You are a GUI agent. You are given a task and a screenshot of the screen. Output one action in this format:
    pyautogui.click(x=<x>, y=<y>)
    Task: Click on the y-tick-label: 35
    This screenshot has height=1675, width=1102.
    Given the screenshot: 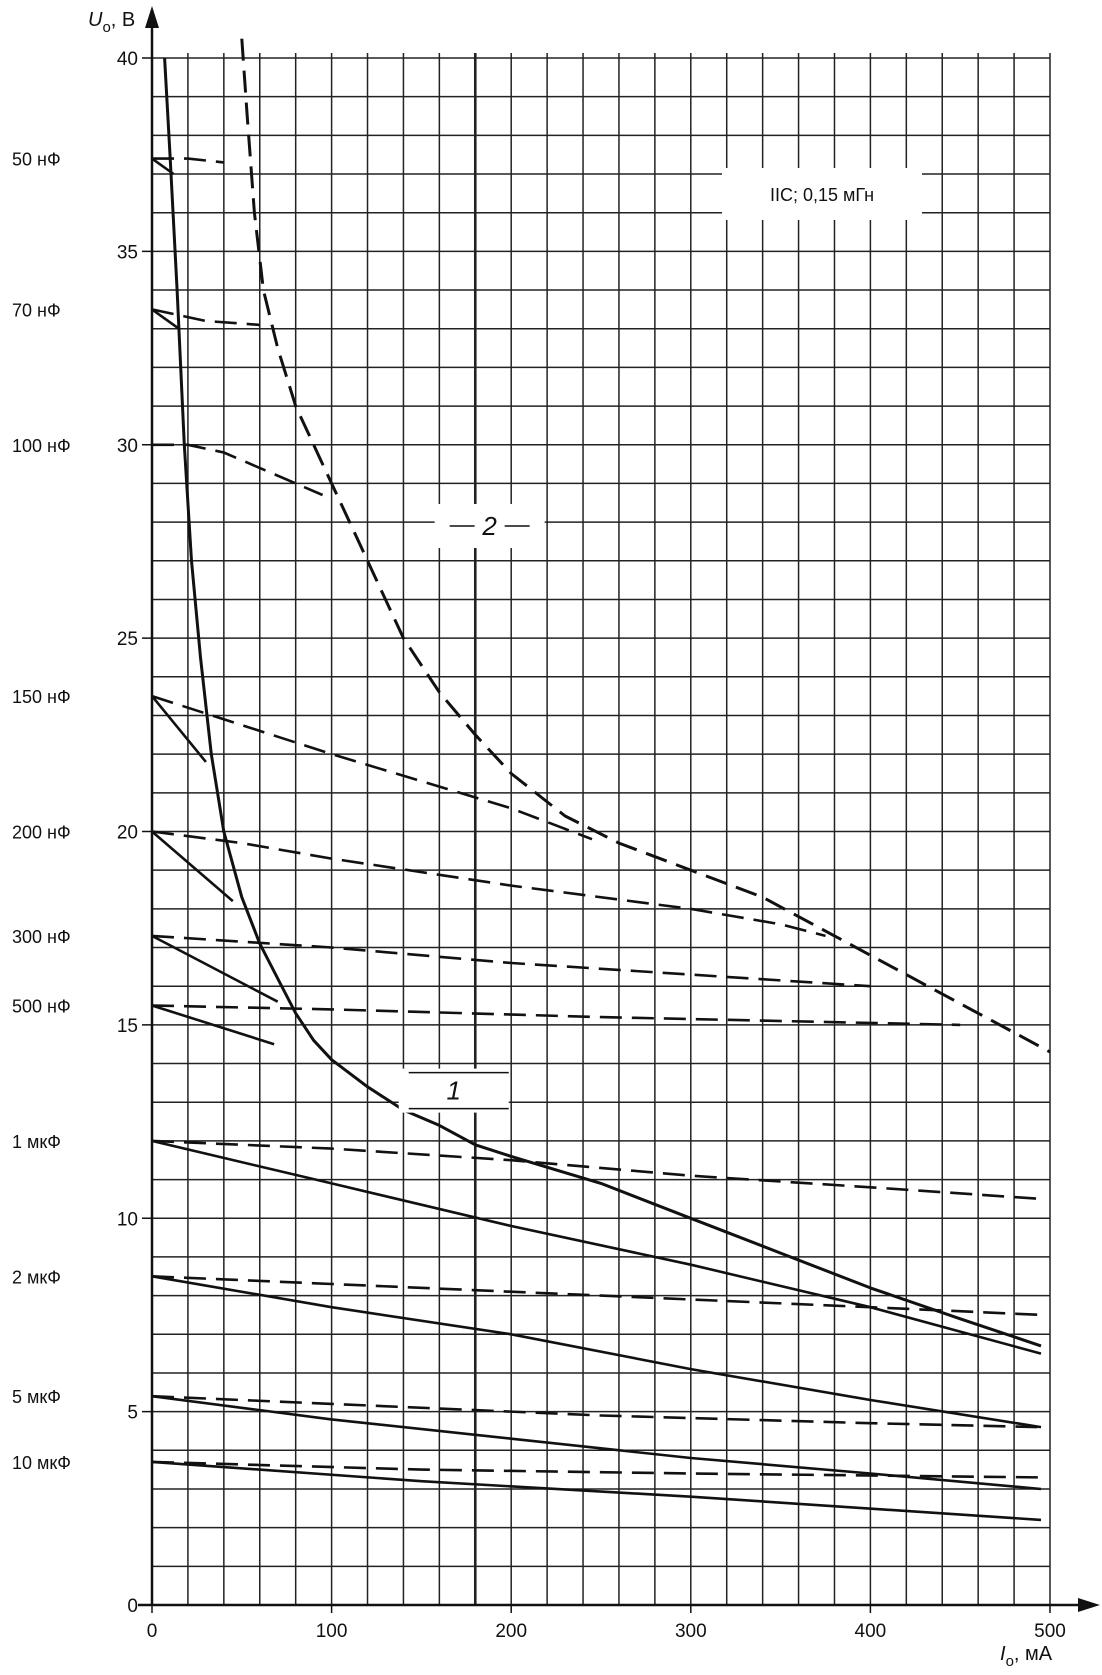 What is the action you would take?
    pyautogui.click(x=127, y=252)
    